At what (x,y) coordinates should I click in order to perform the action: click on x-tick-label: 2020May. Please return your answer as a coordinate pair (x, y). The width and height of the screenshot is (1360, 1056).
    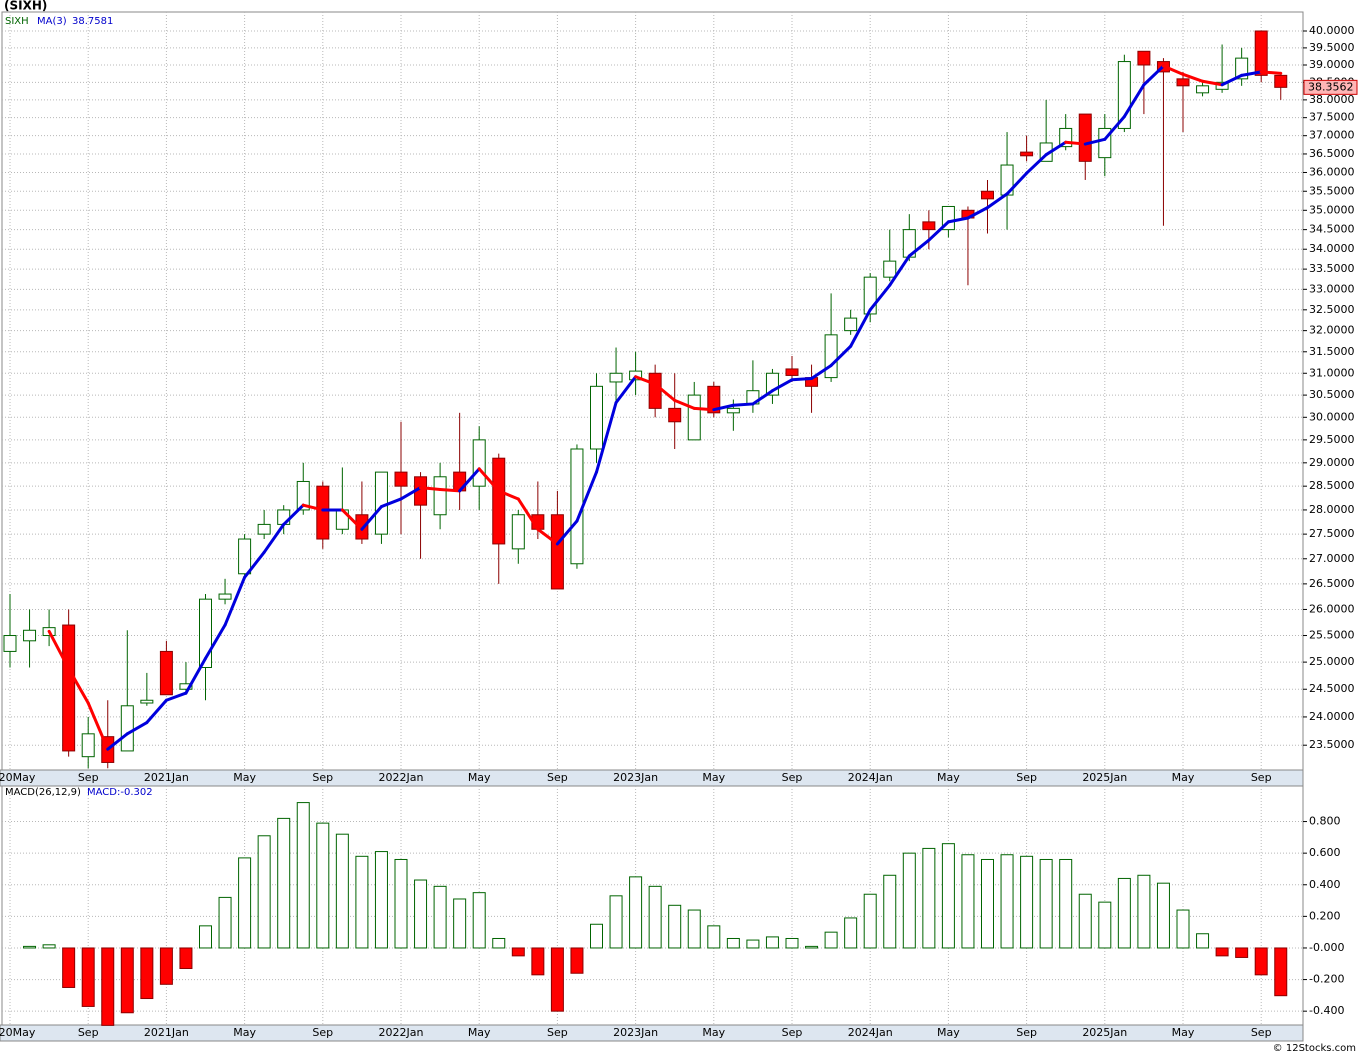
    Looking at the image, I should click on (18, 777).